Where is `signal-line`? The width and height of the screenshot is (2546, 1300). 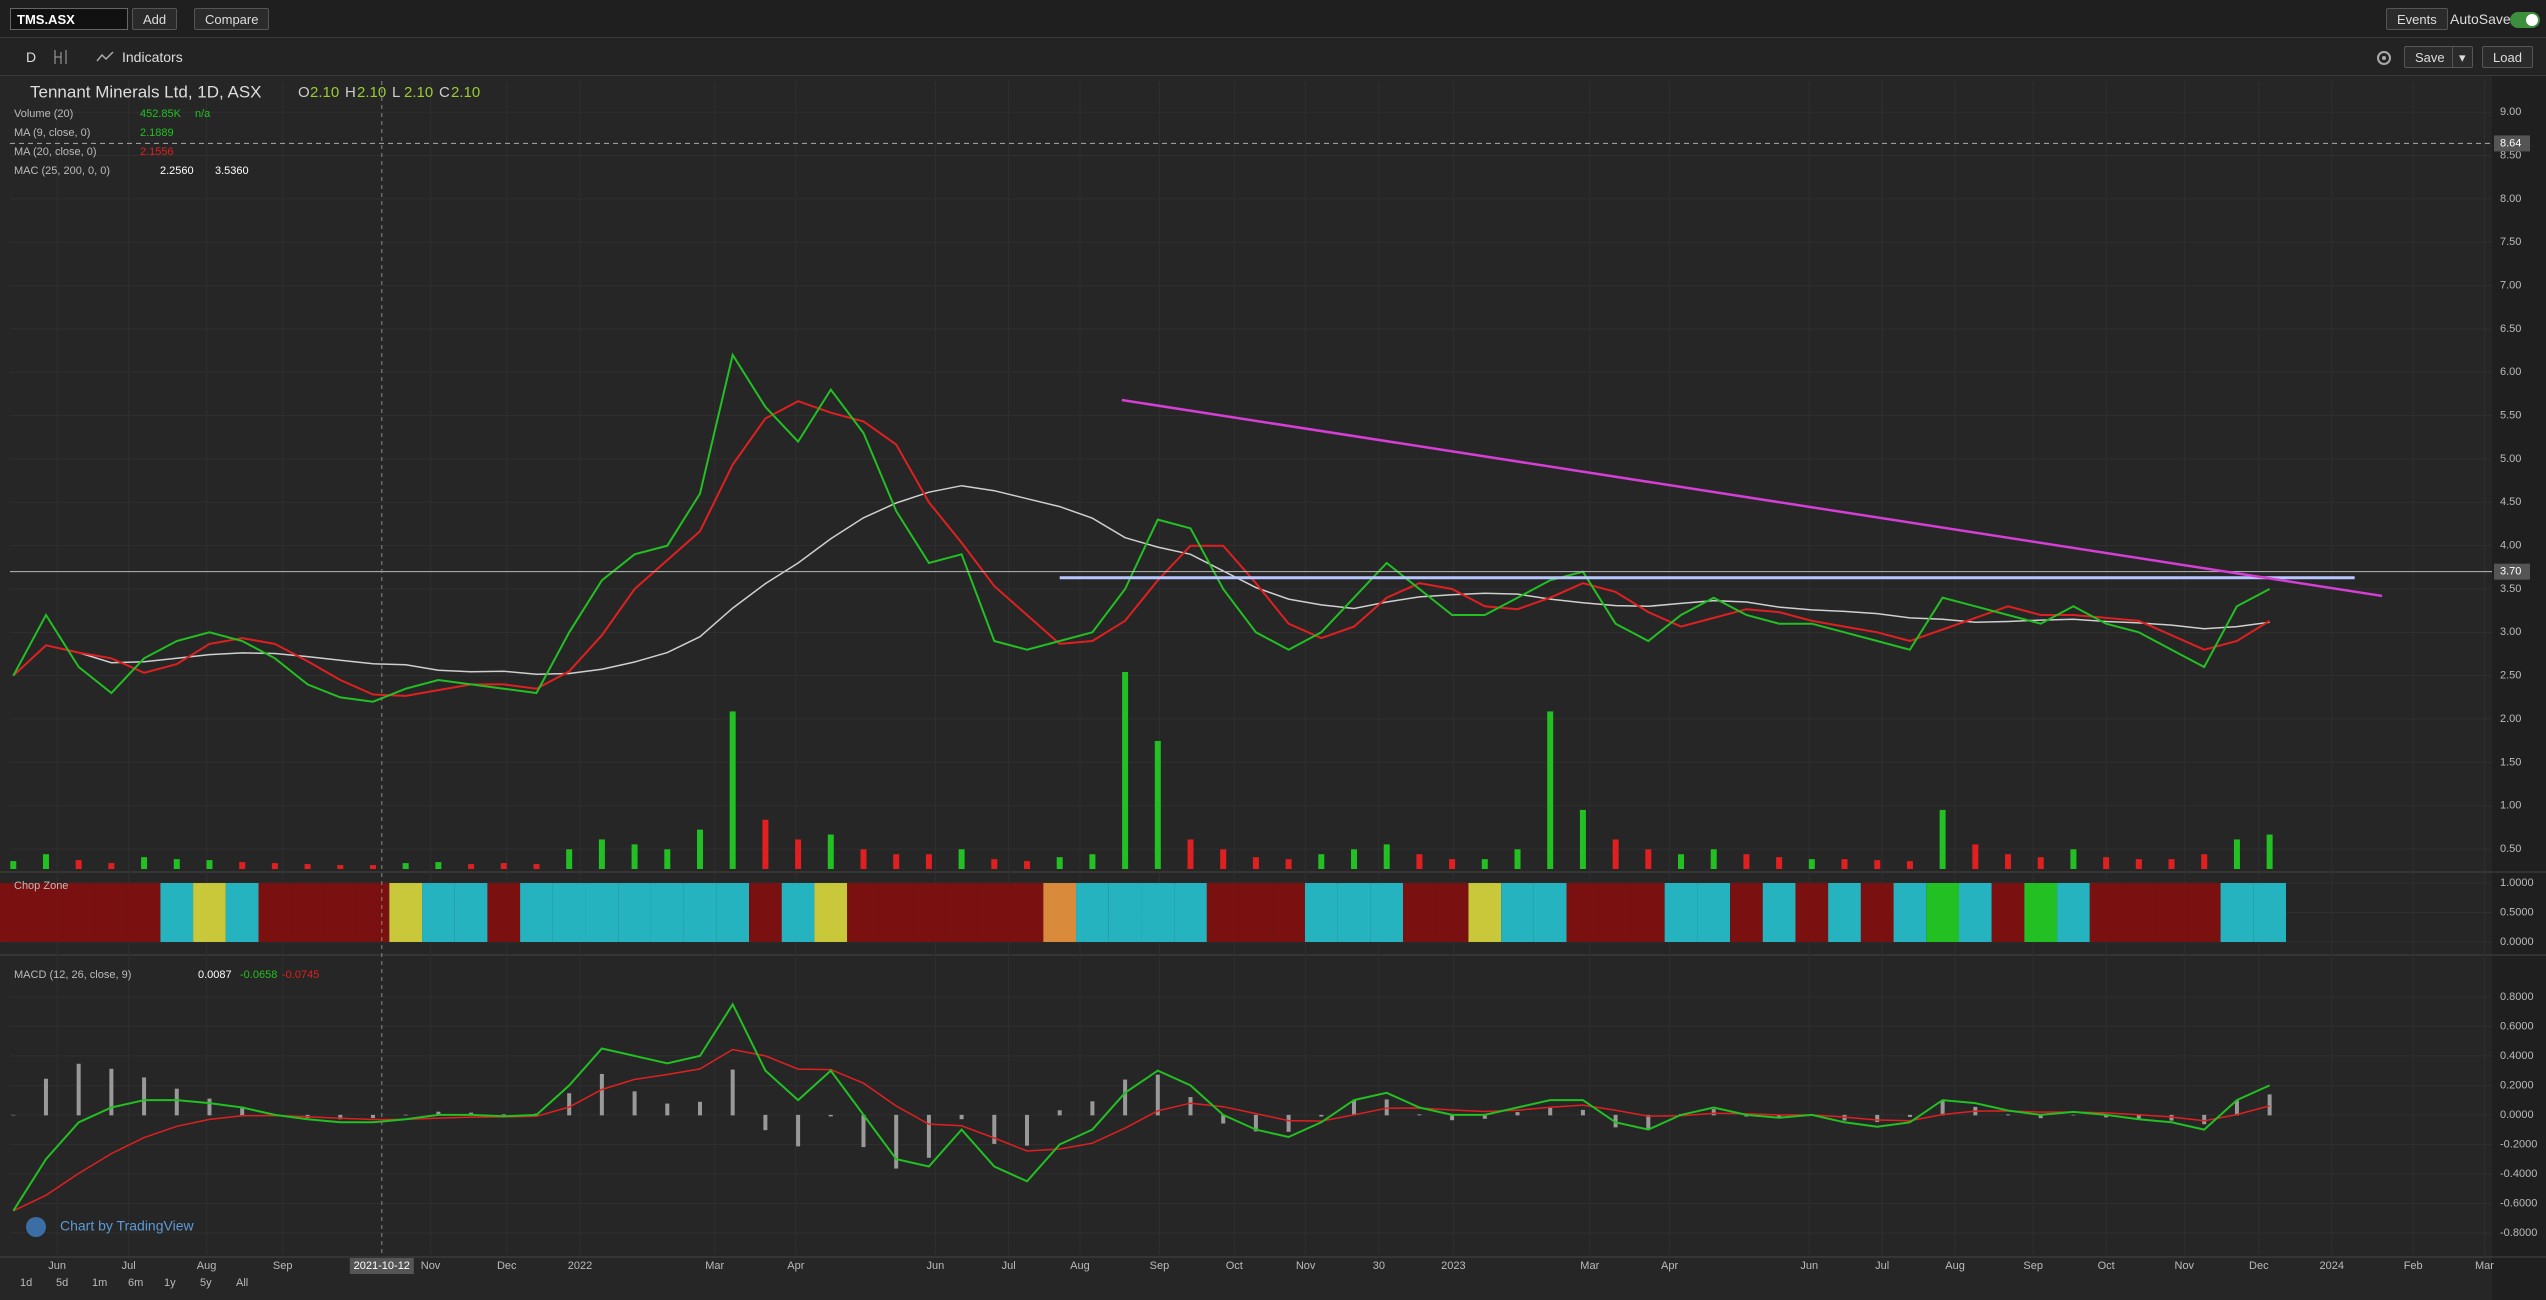
signal-line is located at coordinates (1141, 1130).